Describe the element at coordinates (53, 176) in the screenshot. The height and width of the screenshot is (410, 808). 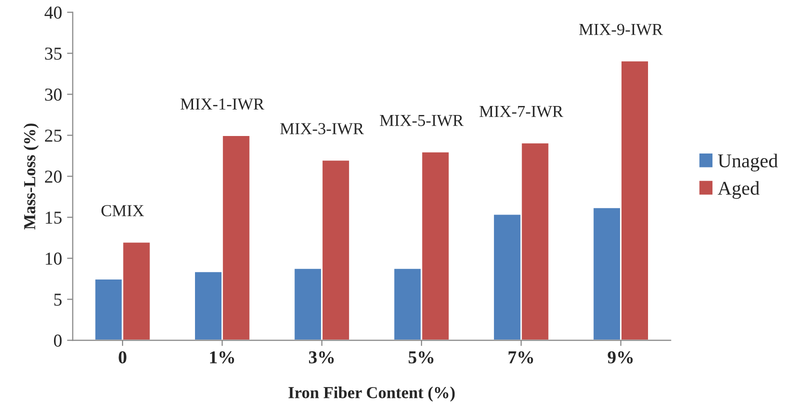
I see `y-tick-label: 20` at that location.